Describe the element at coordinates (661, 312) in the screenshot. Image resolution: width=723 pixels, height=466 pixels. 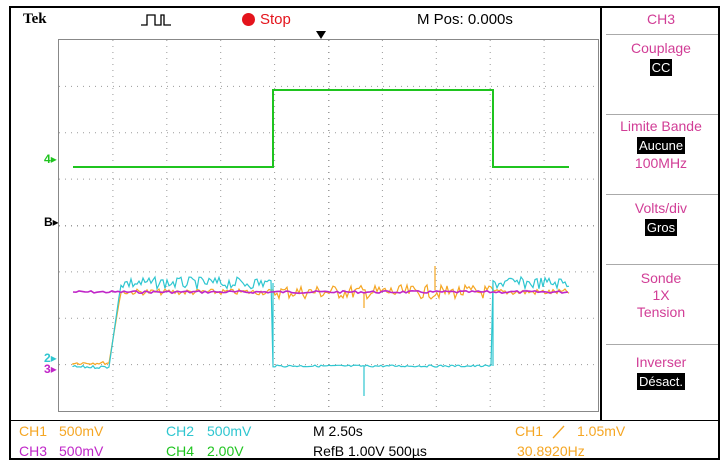
I see `probe-type: Tension` at that location.